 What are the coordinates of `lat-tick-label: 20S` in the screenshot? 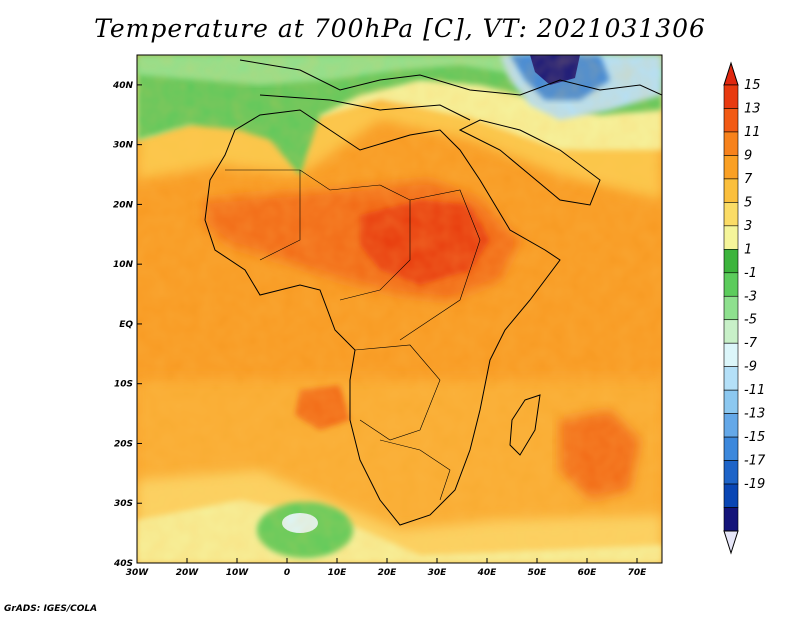 It's located at (123, 444).